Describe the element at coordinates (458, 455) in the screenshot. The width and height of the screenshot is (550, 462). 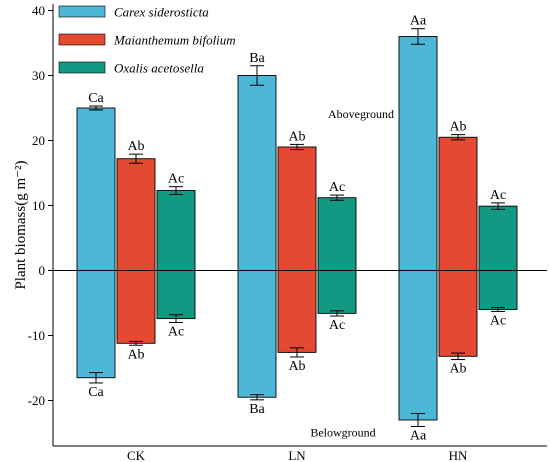
I see `x-tick-label: HN` at that location.